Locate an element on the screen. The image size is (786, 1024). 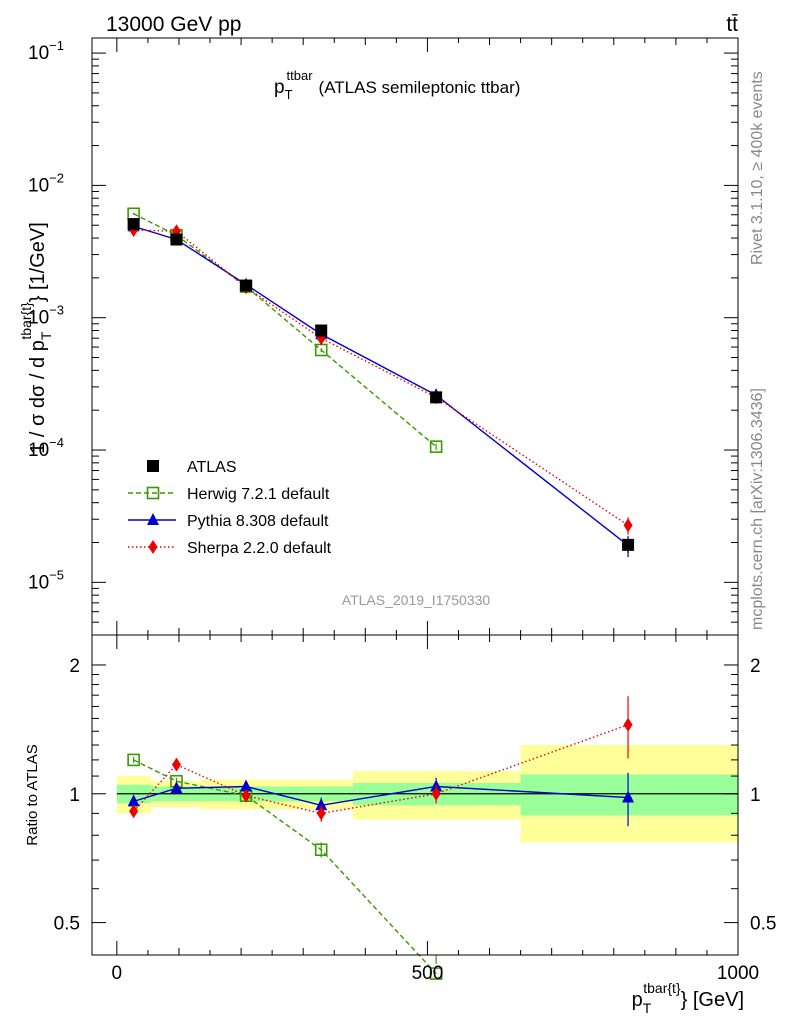
ratio-y-tick-label-right: 2 is located at coordinates (755, 666).